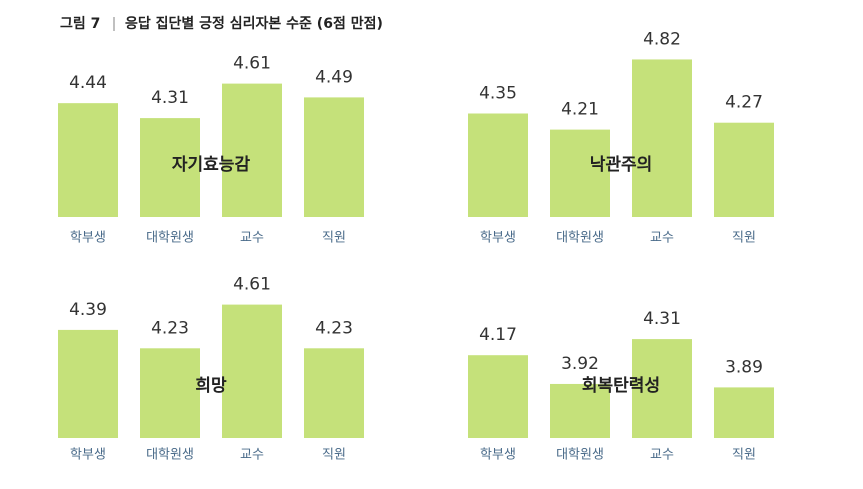  I want to click on value-label: 4.35, so click(498, 94).